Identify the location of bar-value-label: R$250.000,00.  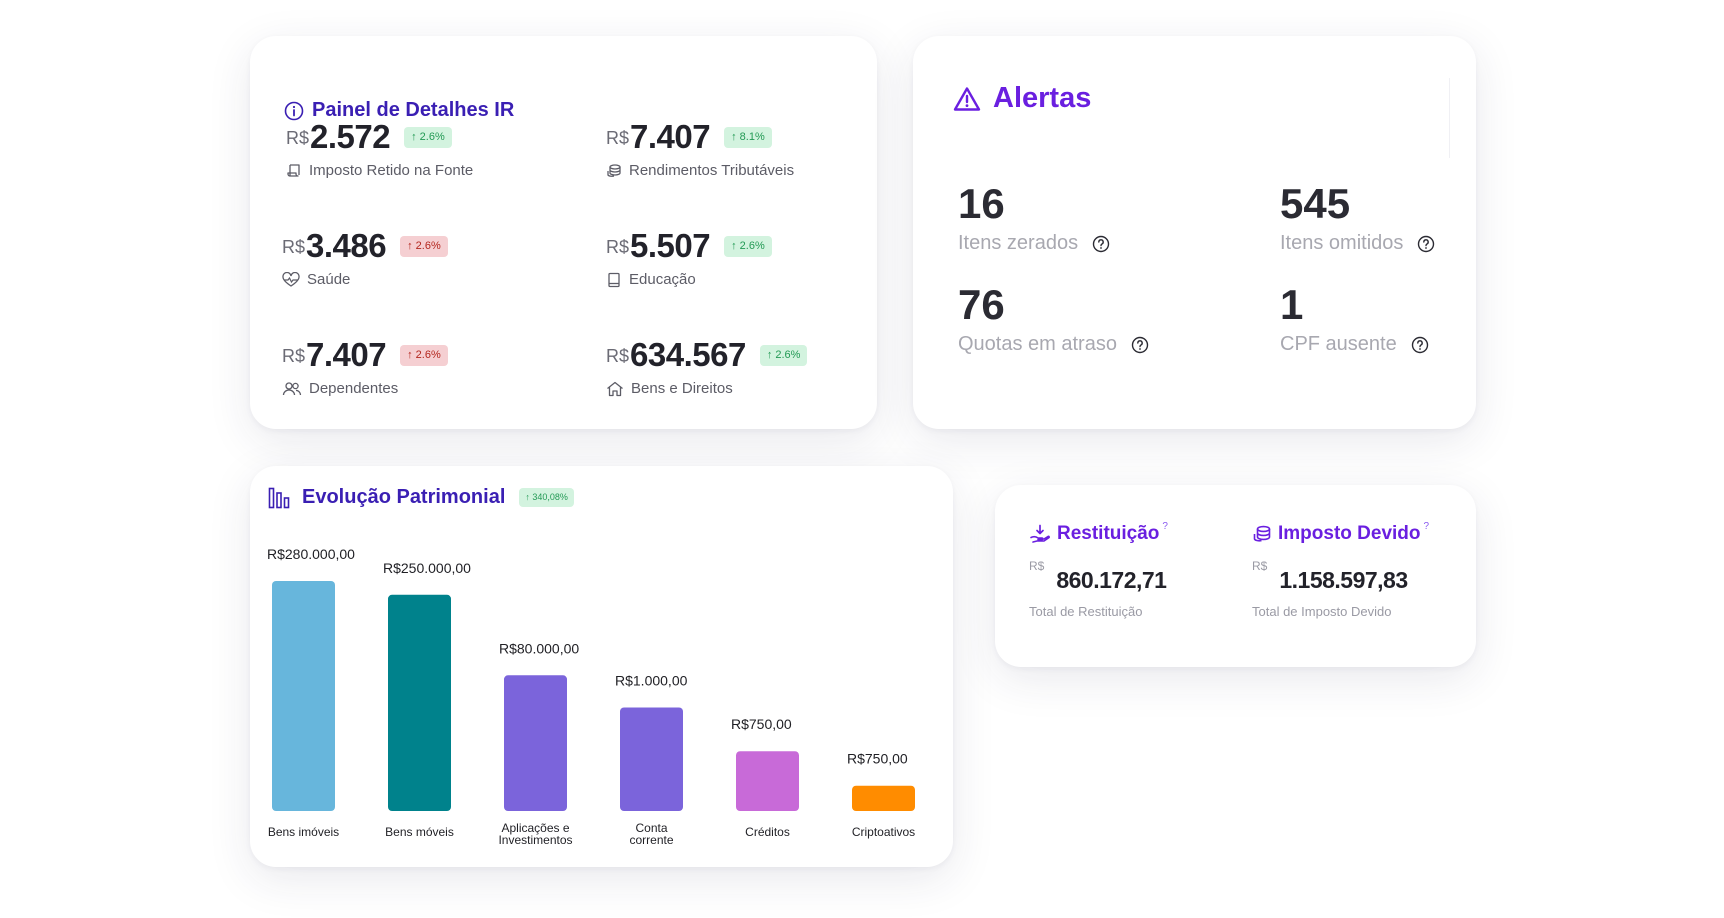
(427, 568).